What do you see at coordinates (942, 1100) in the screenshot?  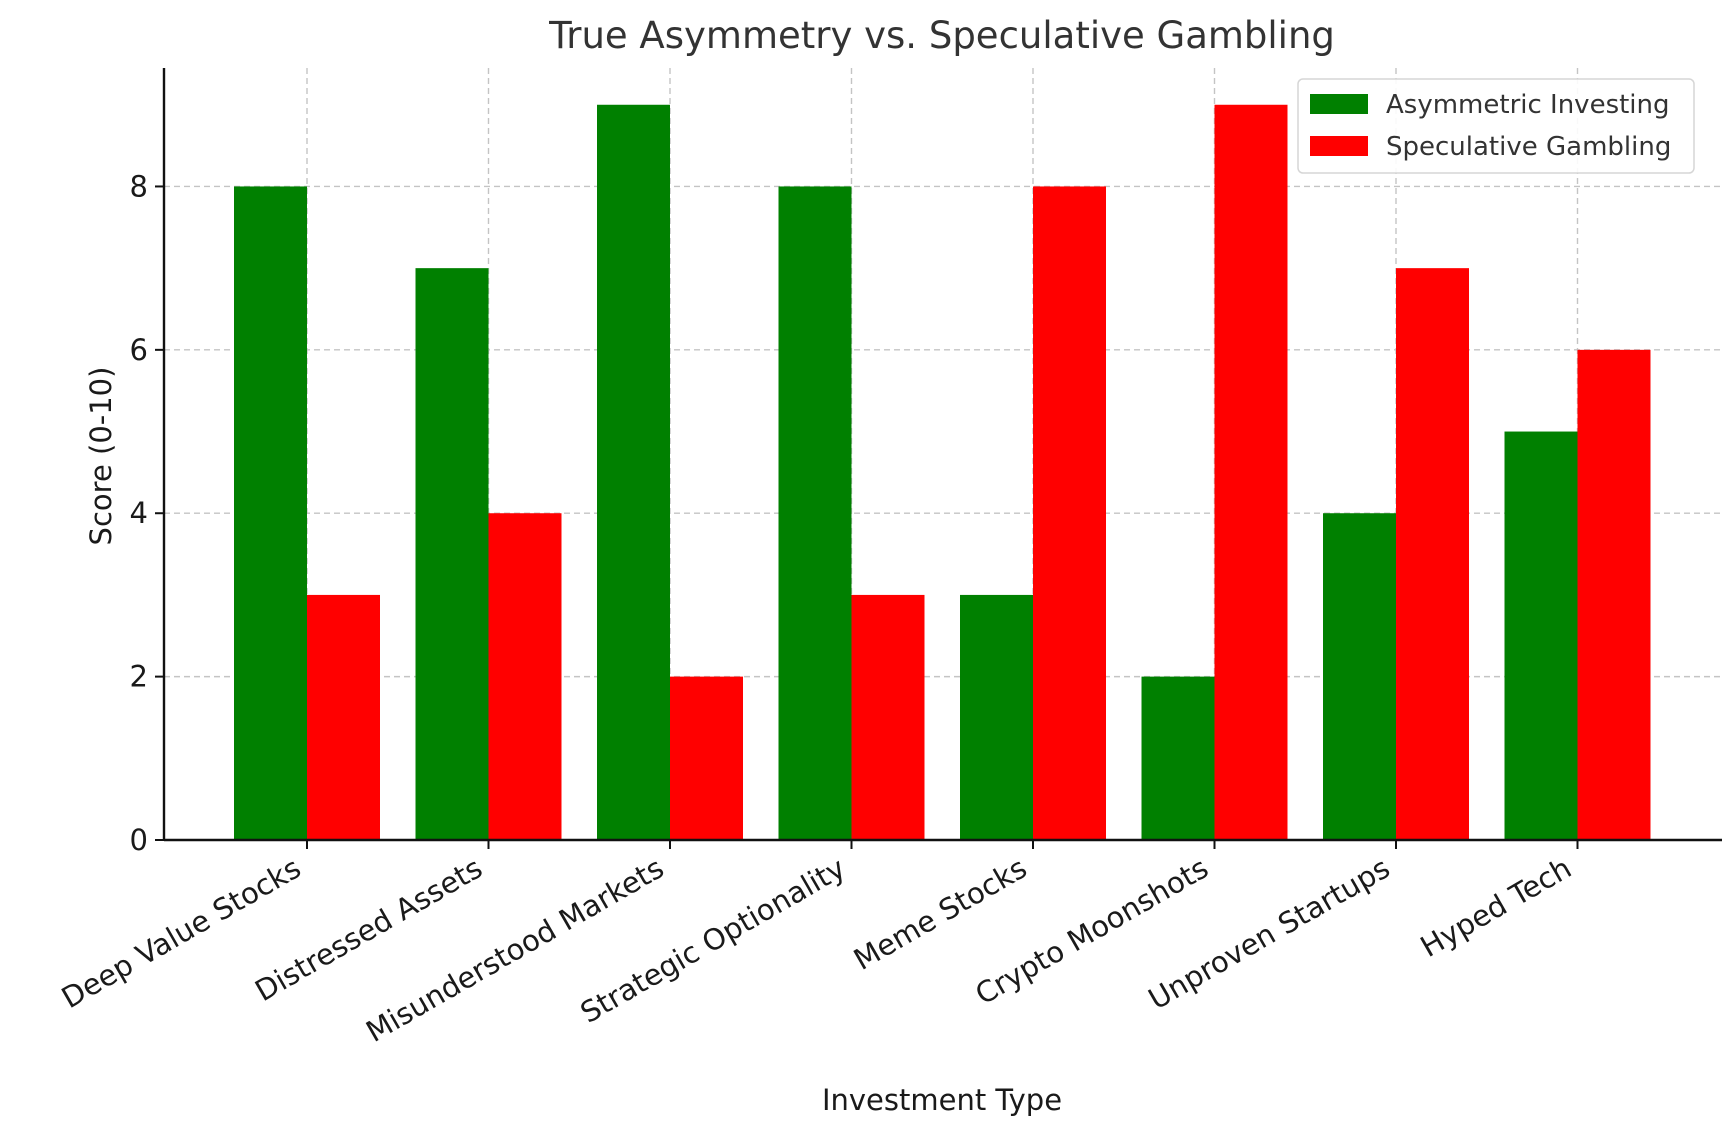 I see `x-axis-label: Investment Type` at bounding box center [942, 1100].